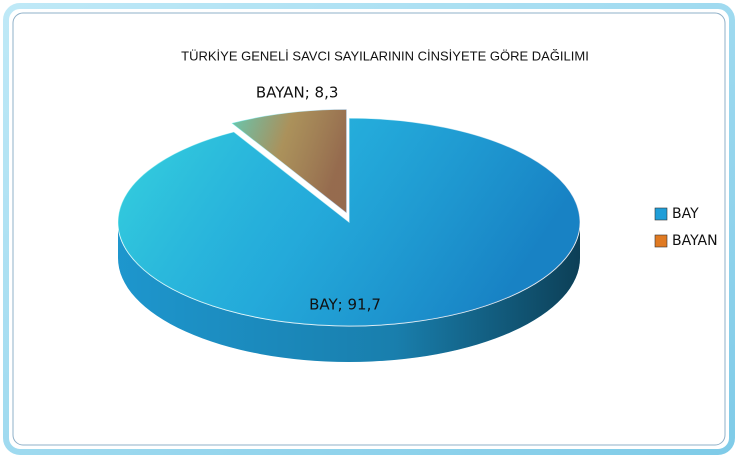  I want to click on legend-label: BAYAN, so click(695, 241).